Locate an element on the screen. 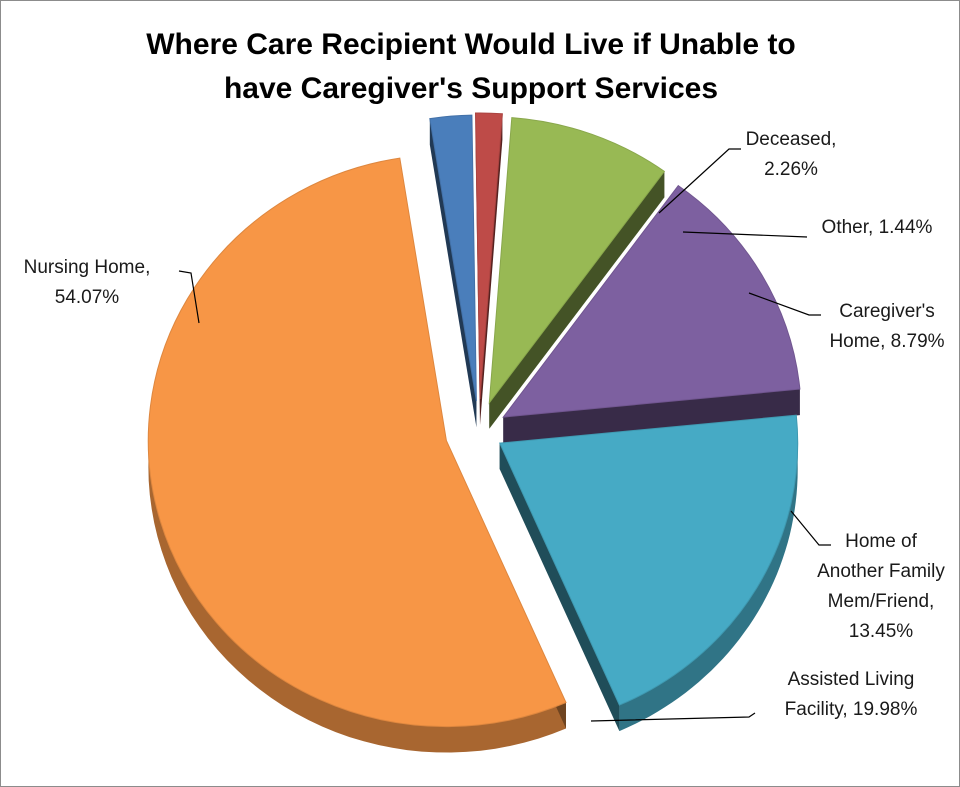  data-label-home-of-another-family-mem-friend-line-1: Another Family is located at coordinates (881, 571).